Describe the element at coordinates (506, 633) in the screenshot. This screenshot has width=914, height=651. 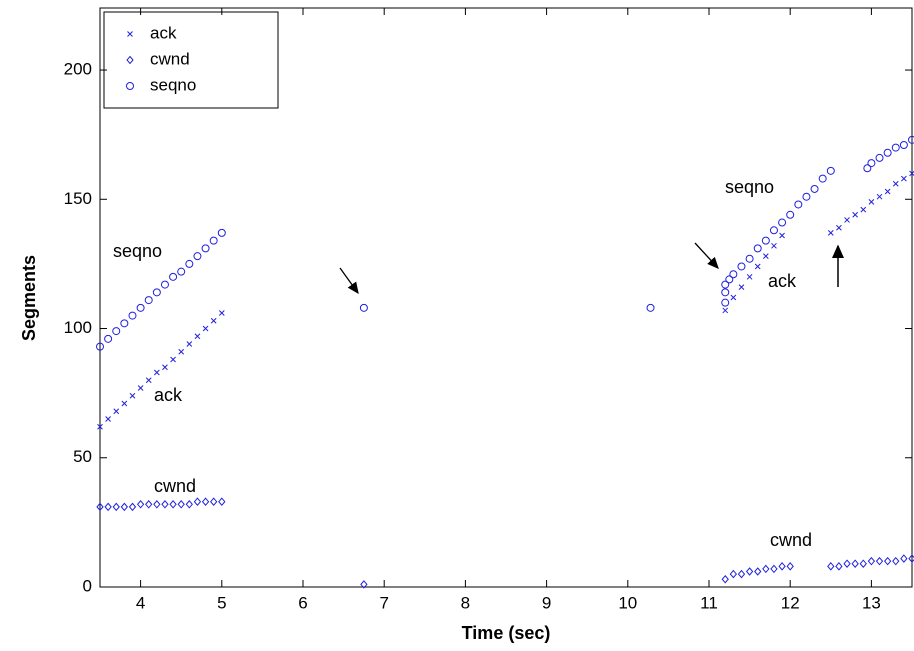
I see `x-axis-label: Time (sec)` at that location.